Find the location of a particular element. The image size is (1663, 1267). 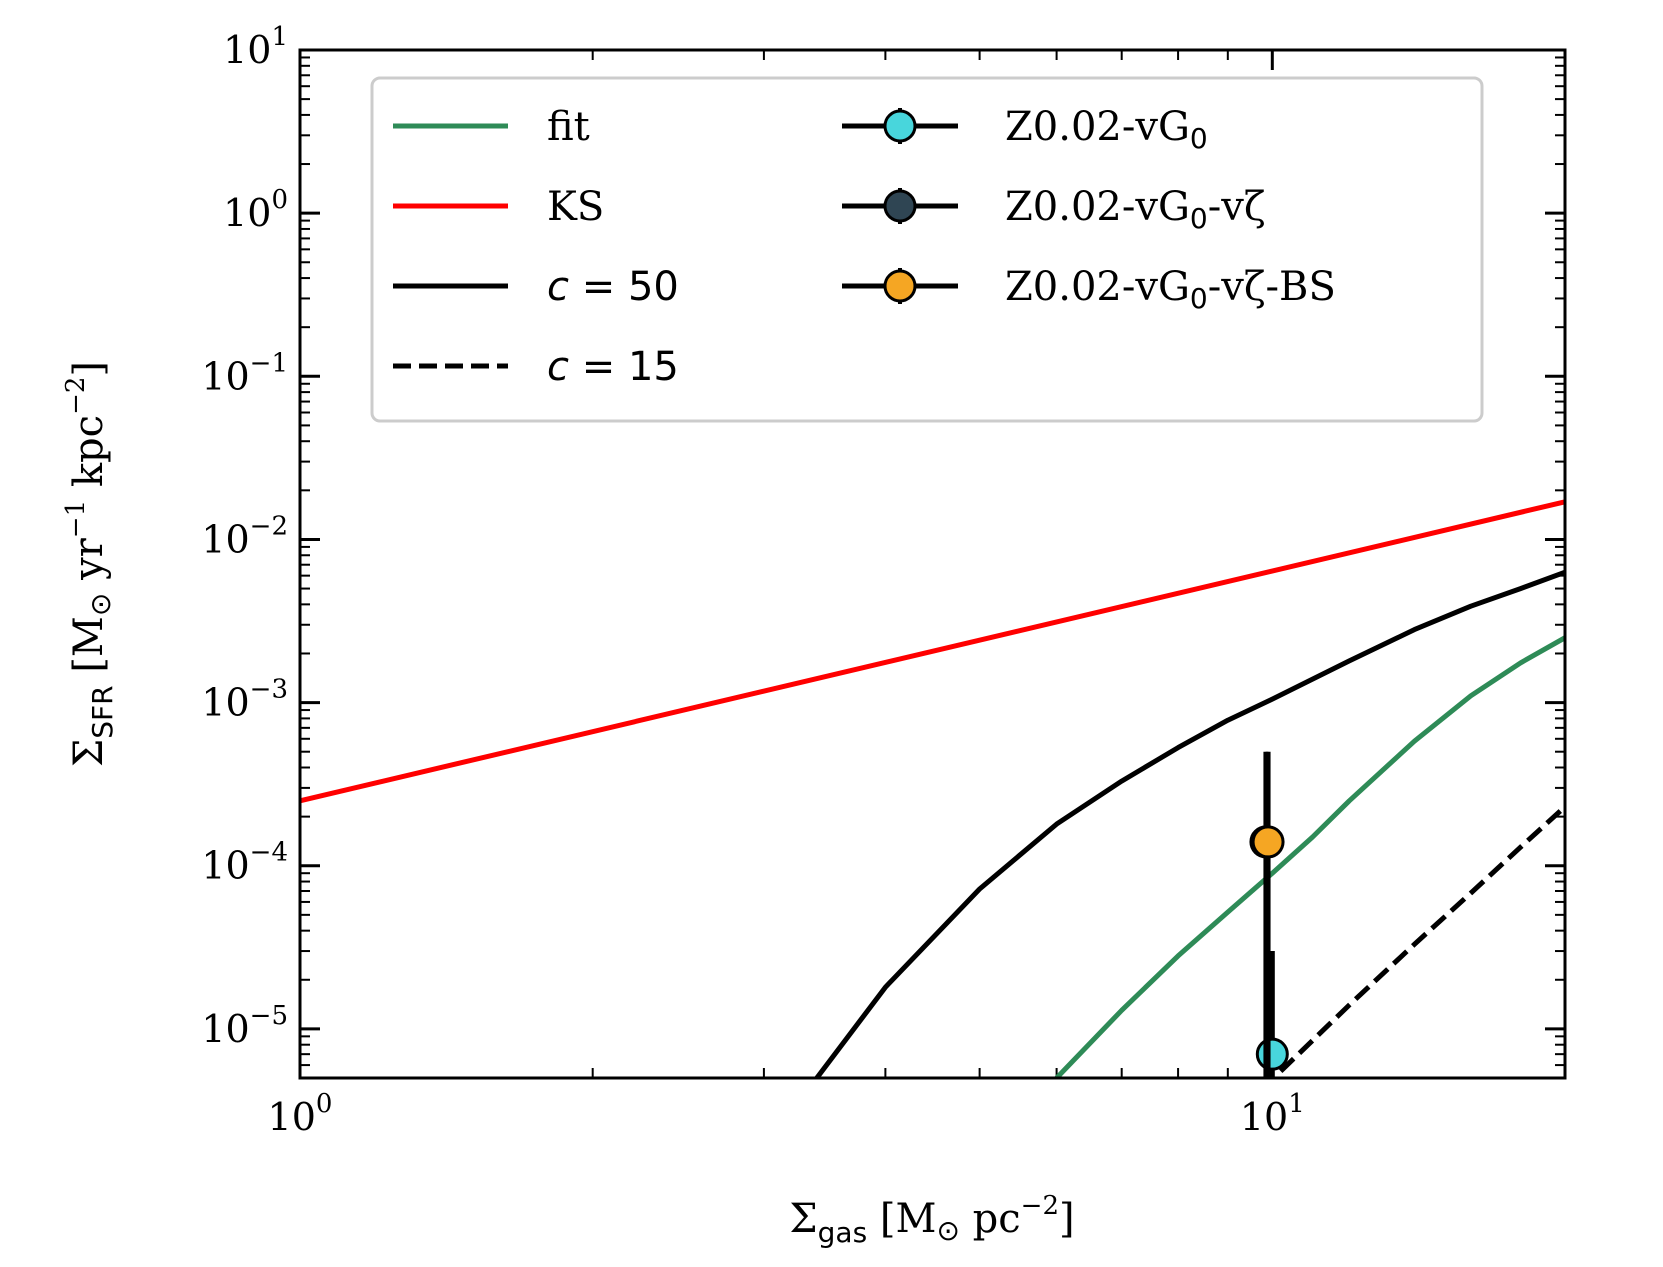

legend-label-z002-vg0-vzeta-bs: Z0.02-vG0-vζ-BS is located at coordinates (1170, 289).